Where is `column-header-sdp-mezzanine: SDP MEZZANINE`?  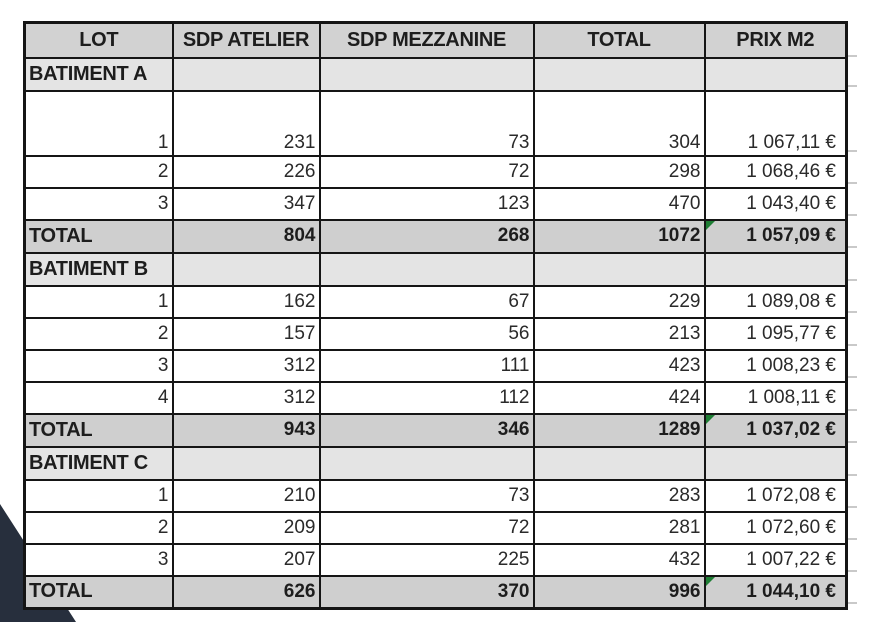 column-header-sdp-mezzanine: SDP MEZZANINE is located at coordinates (426, 40).